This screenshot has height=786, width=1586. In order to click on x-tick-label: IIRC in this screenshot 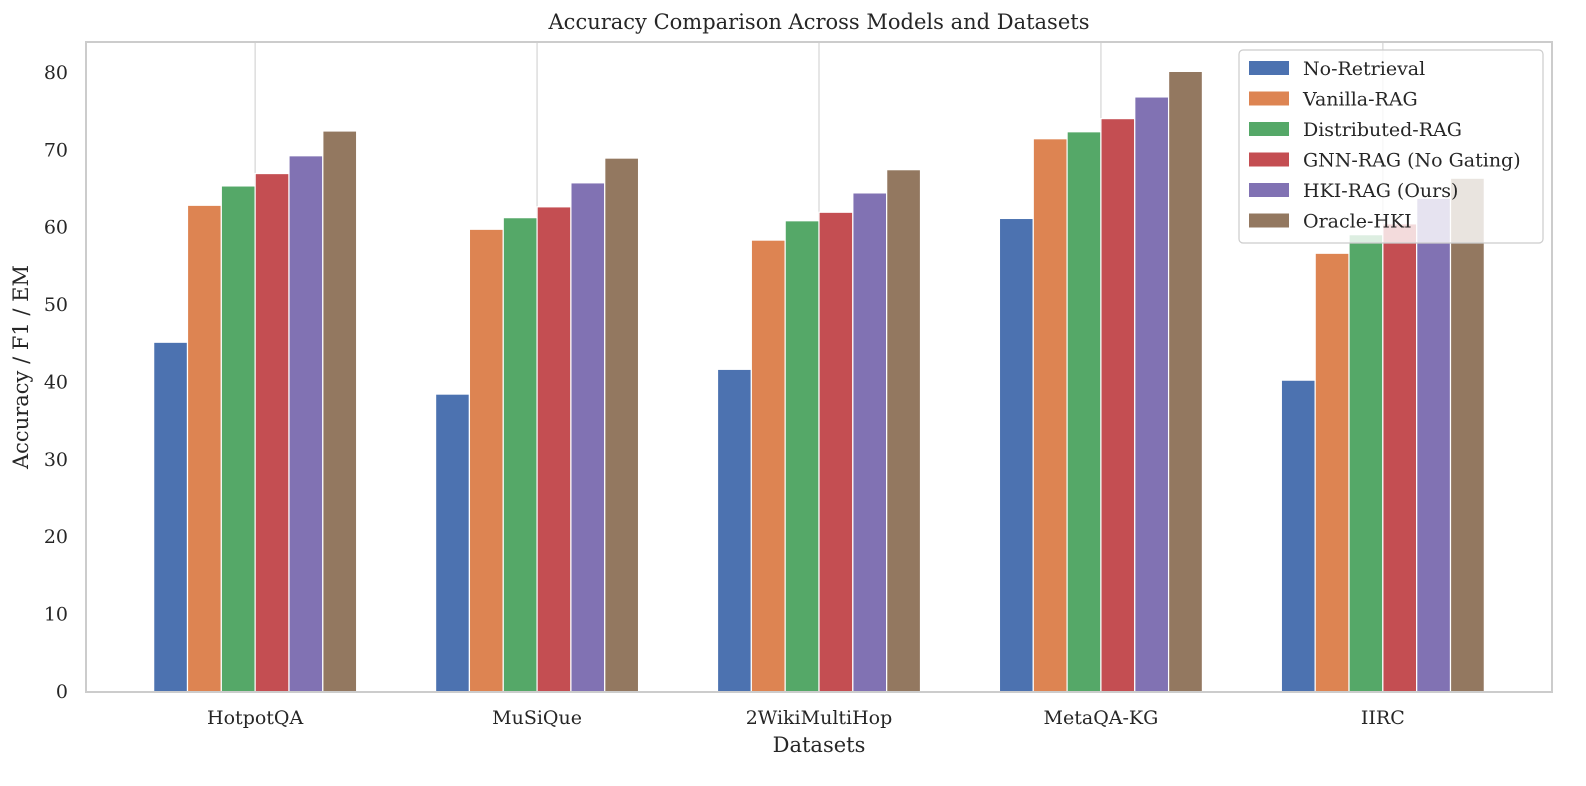, I will do `click(1383, 718)`.